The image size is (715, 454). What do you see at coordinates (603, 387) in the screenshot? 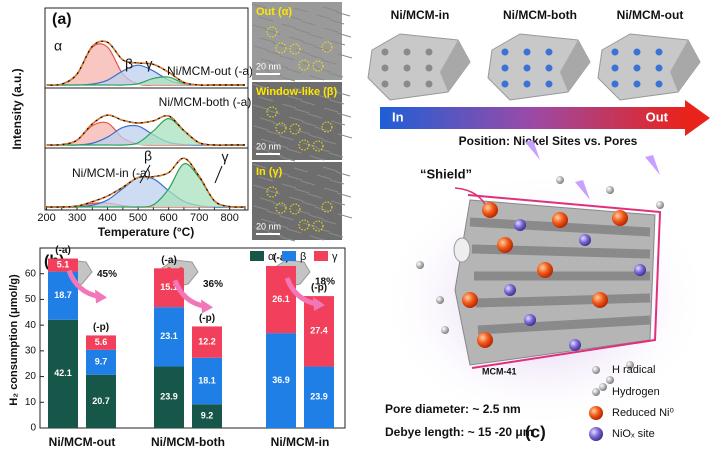
I see `legend-icon` at bounding box center [603, 387].